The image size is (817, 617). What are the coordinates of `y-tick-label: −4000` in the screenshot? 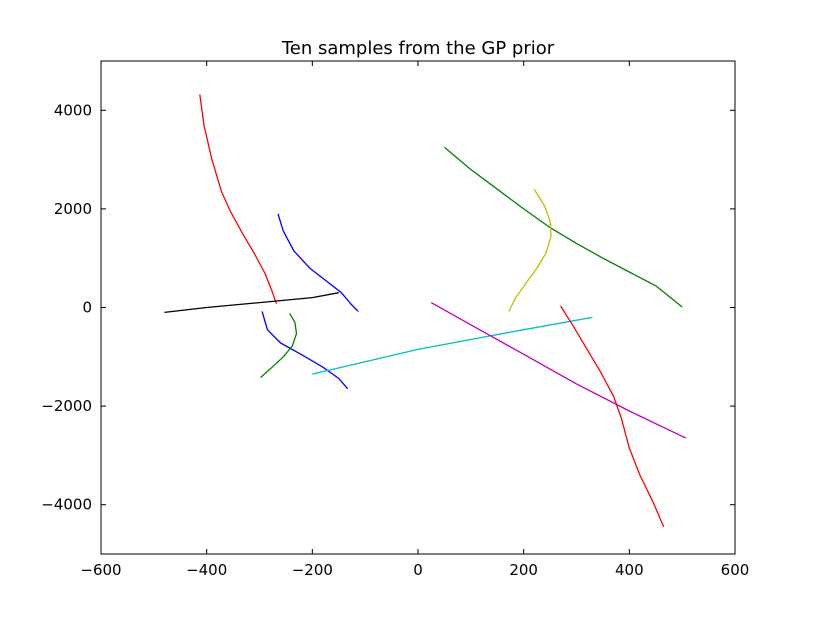 It's located at (66, 505).